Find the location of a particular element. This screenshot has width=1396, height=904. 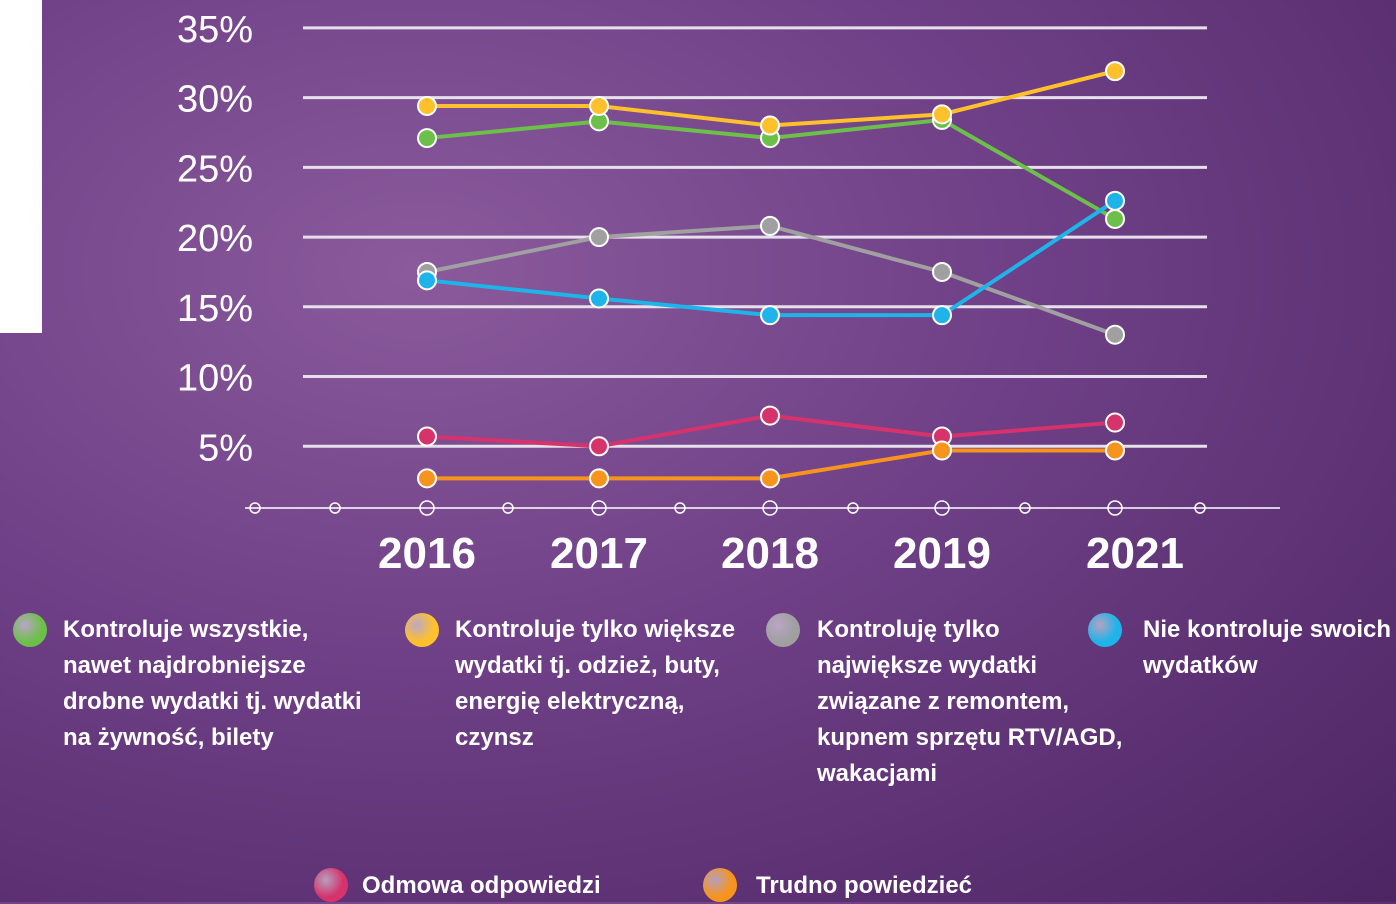

y-tick-label: 35% is located at coordinates (215, 30).